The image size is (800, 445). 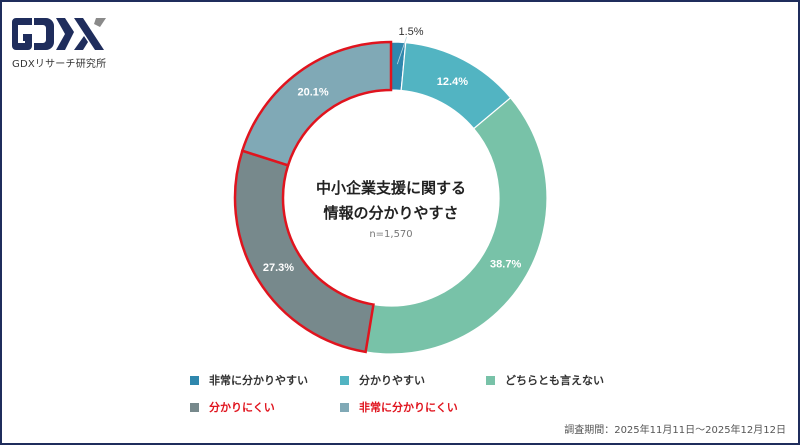 What do you see at coordinates (390, 188) in the screenshot?
I see `chart-title-line-1: 中小企業支援に関する` at bounding box center [390, 188].